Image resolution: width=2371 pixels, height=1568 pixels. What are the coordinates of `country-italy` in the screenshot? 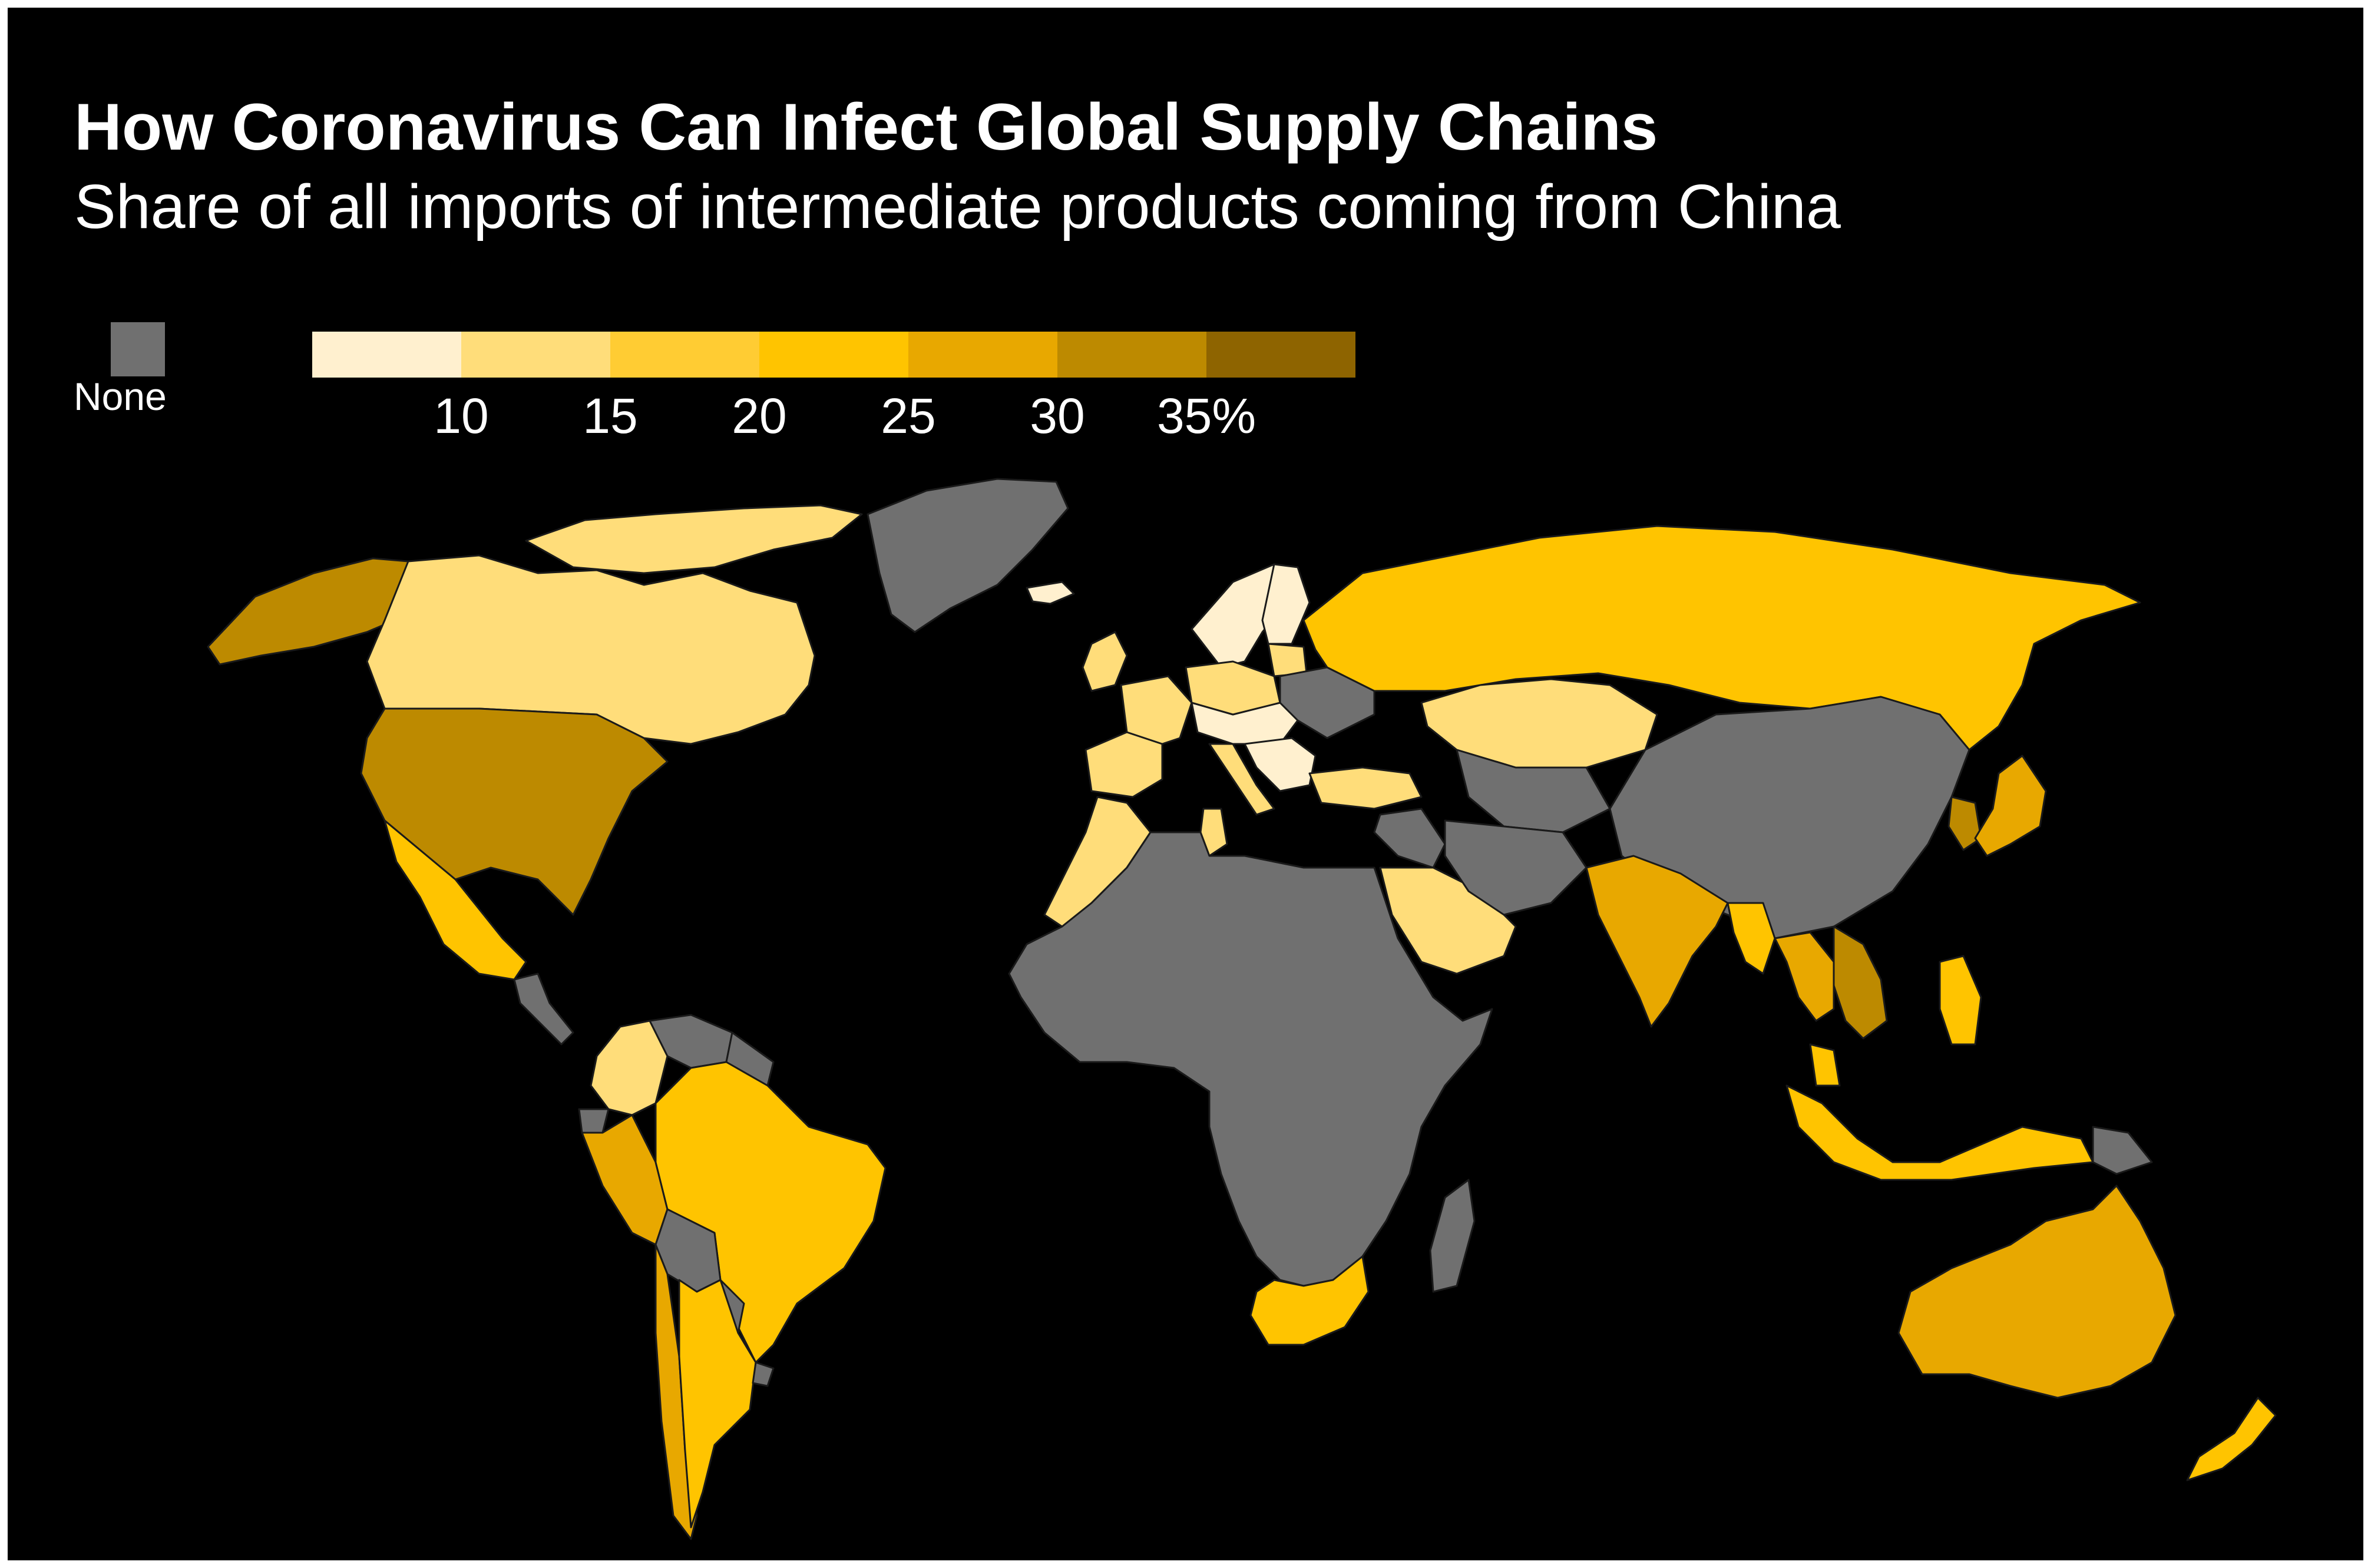 It's located at (1241, 779).